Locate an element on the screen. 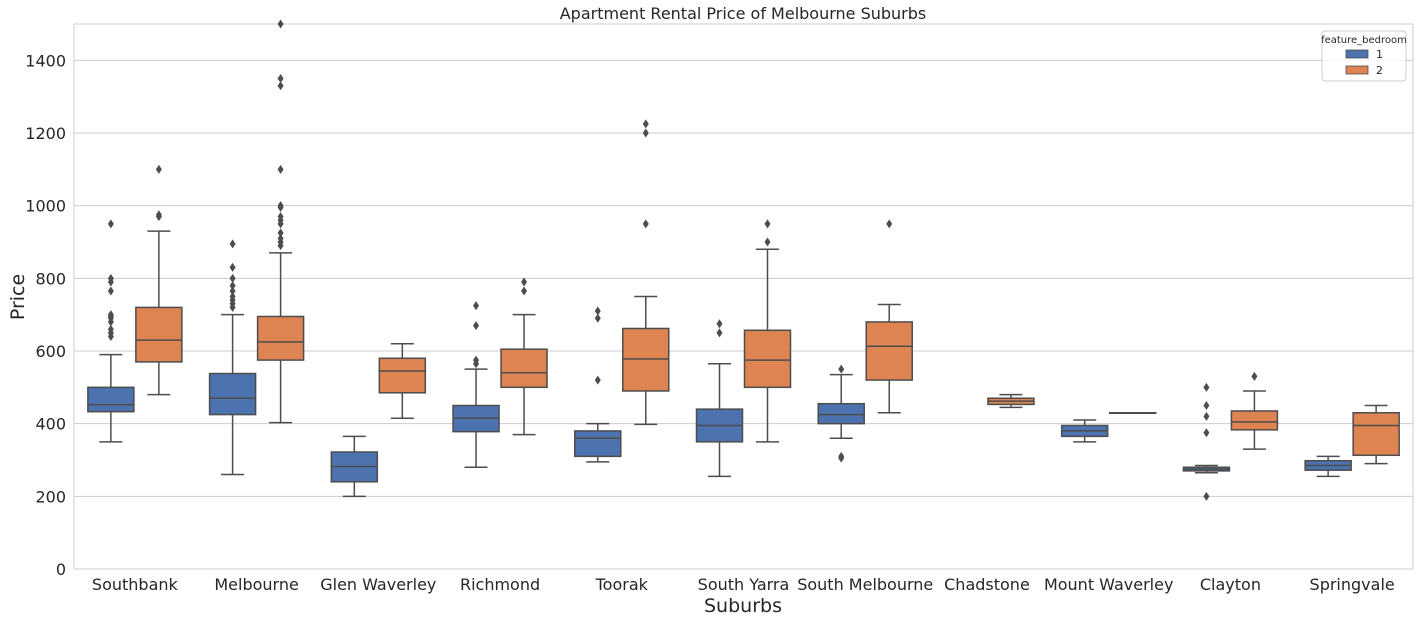  x-axis-label: Suburbs is located at coordinates (743, 606).